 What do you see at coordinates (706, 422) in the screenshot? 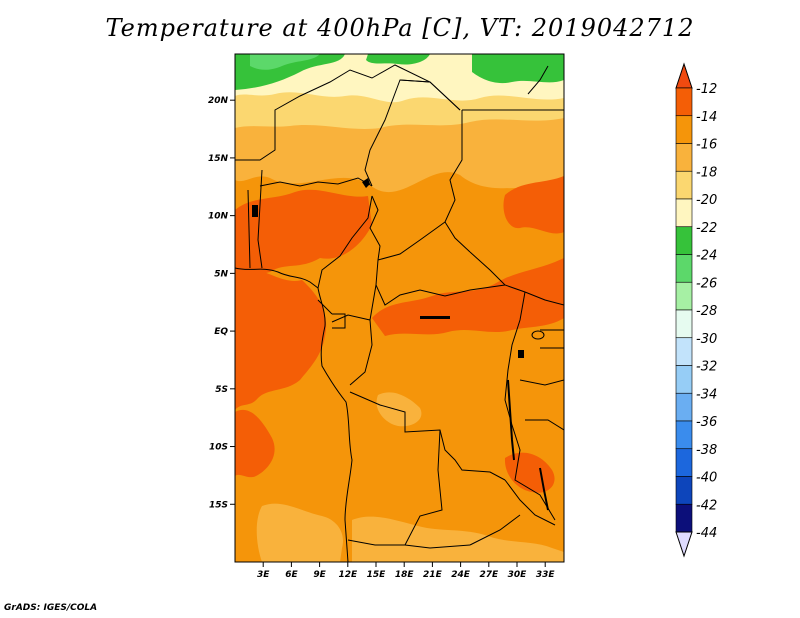
I see `colorbar-label: -36` at bounding box center [706, 422].